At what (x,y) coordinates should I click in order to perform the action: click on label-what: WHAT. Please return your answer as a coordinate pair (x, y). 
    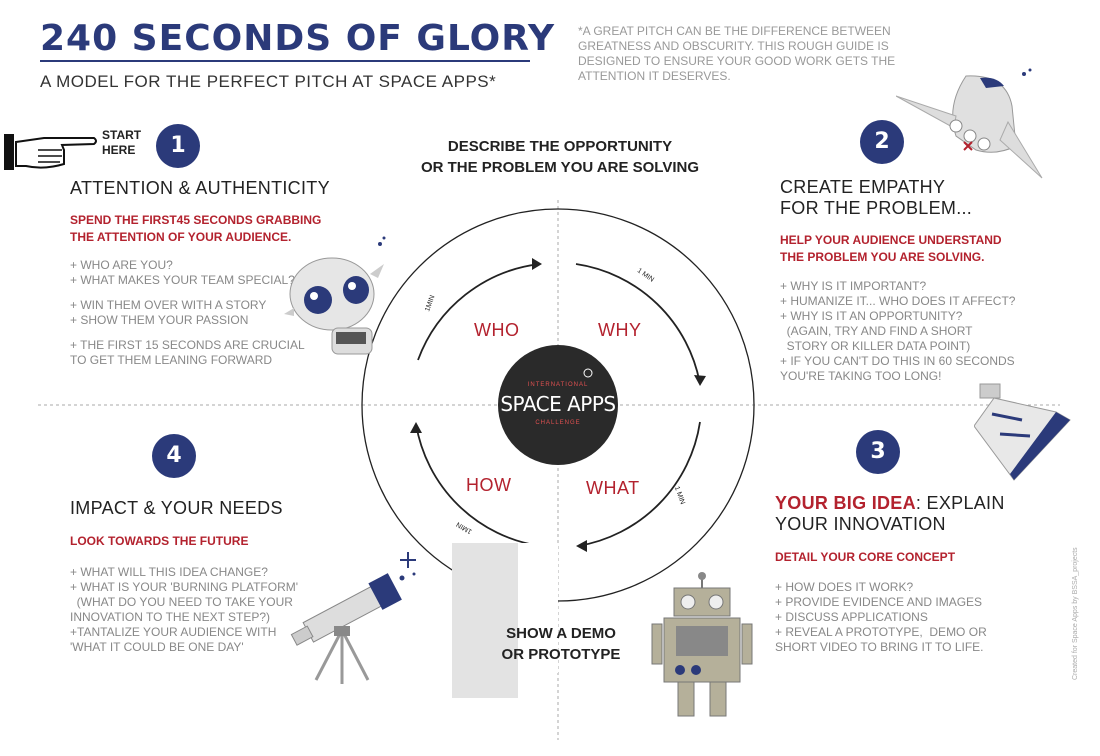
    Looking at the image, I should click on (613, 488).